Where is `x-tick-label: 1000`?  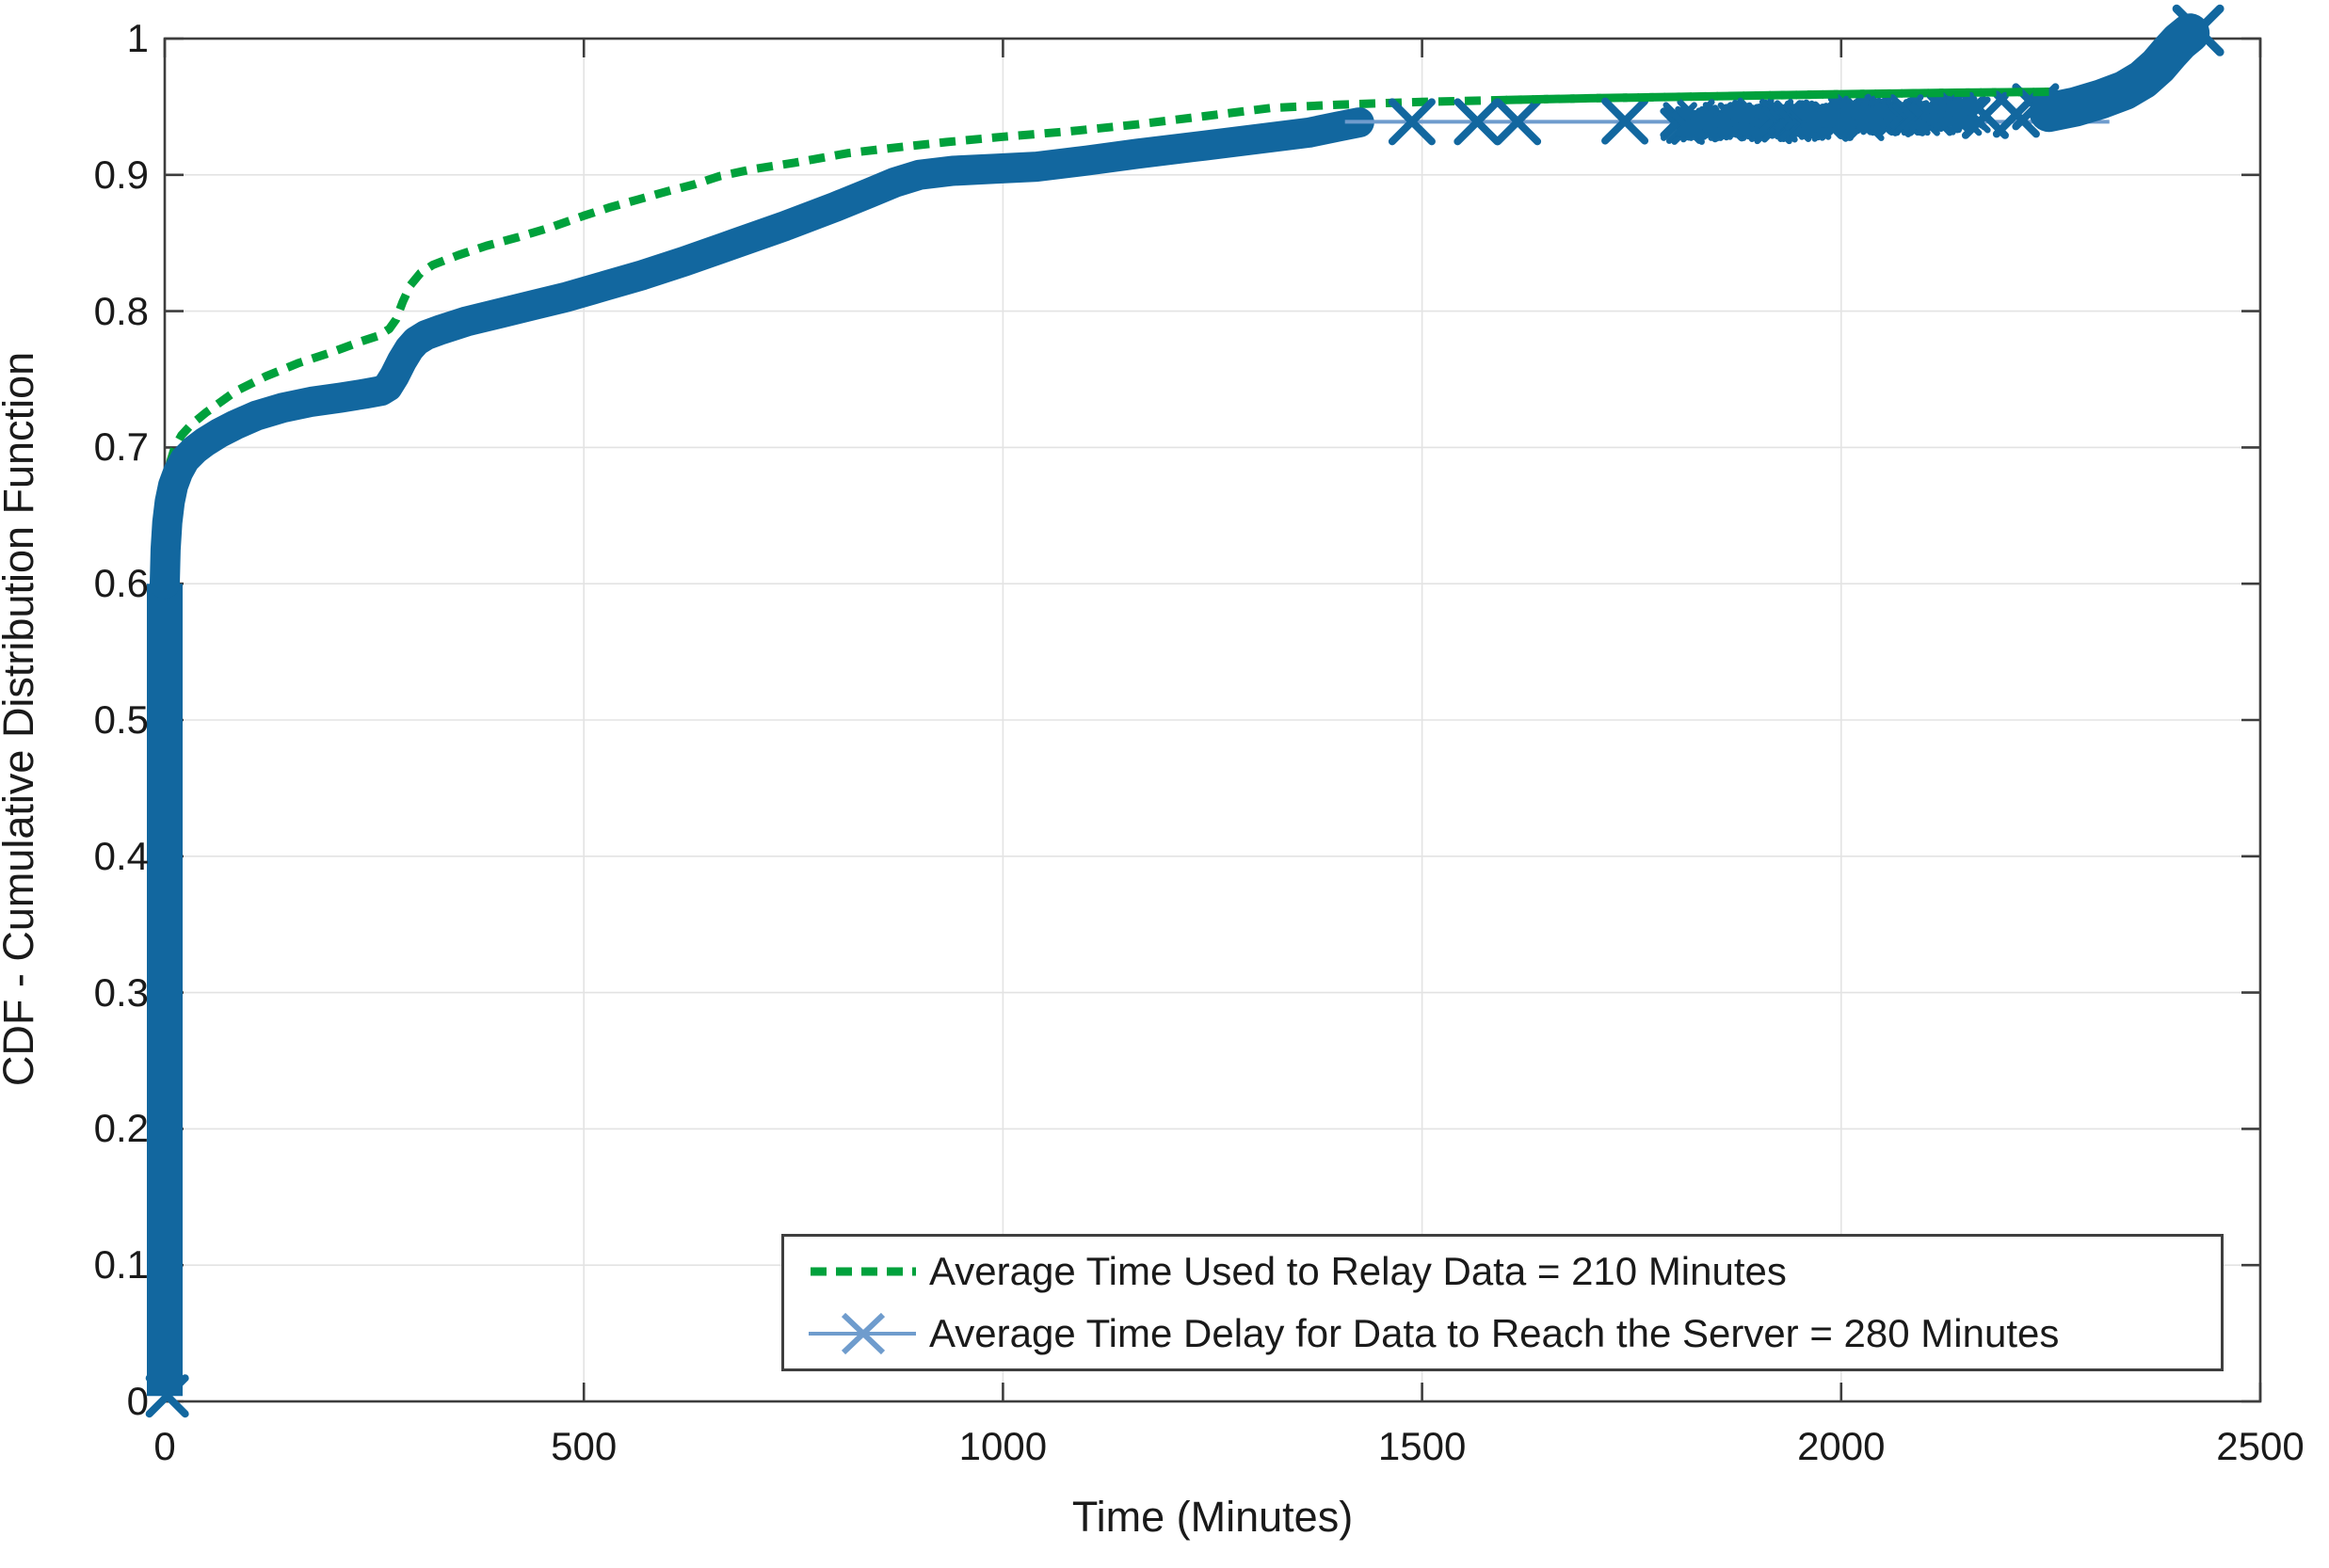
x-tick-label: 1000 is located at coordinates (1003, 1446).